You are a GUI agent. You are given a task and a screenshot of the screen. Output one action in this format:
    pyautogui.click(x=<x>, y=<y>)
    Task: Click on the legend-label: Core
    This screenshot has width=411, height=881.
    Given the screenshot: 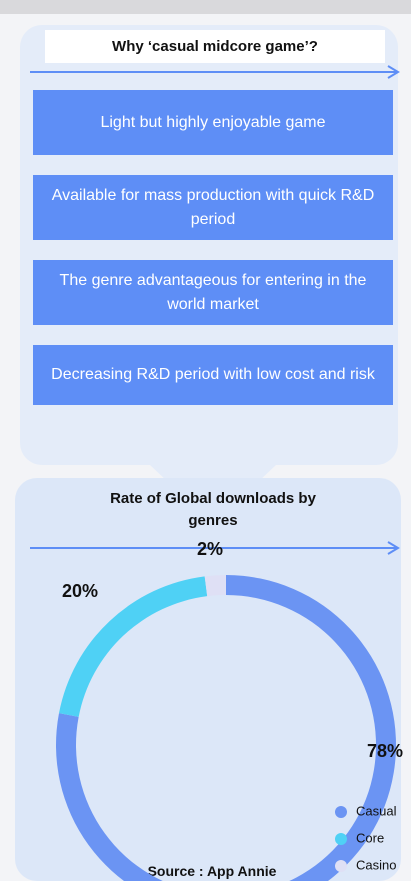 What is the action you would take?
    pyautogui.click(x=370, y=837)
    